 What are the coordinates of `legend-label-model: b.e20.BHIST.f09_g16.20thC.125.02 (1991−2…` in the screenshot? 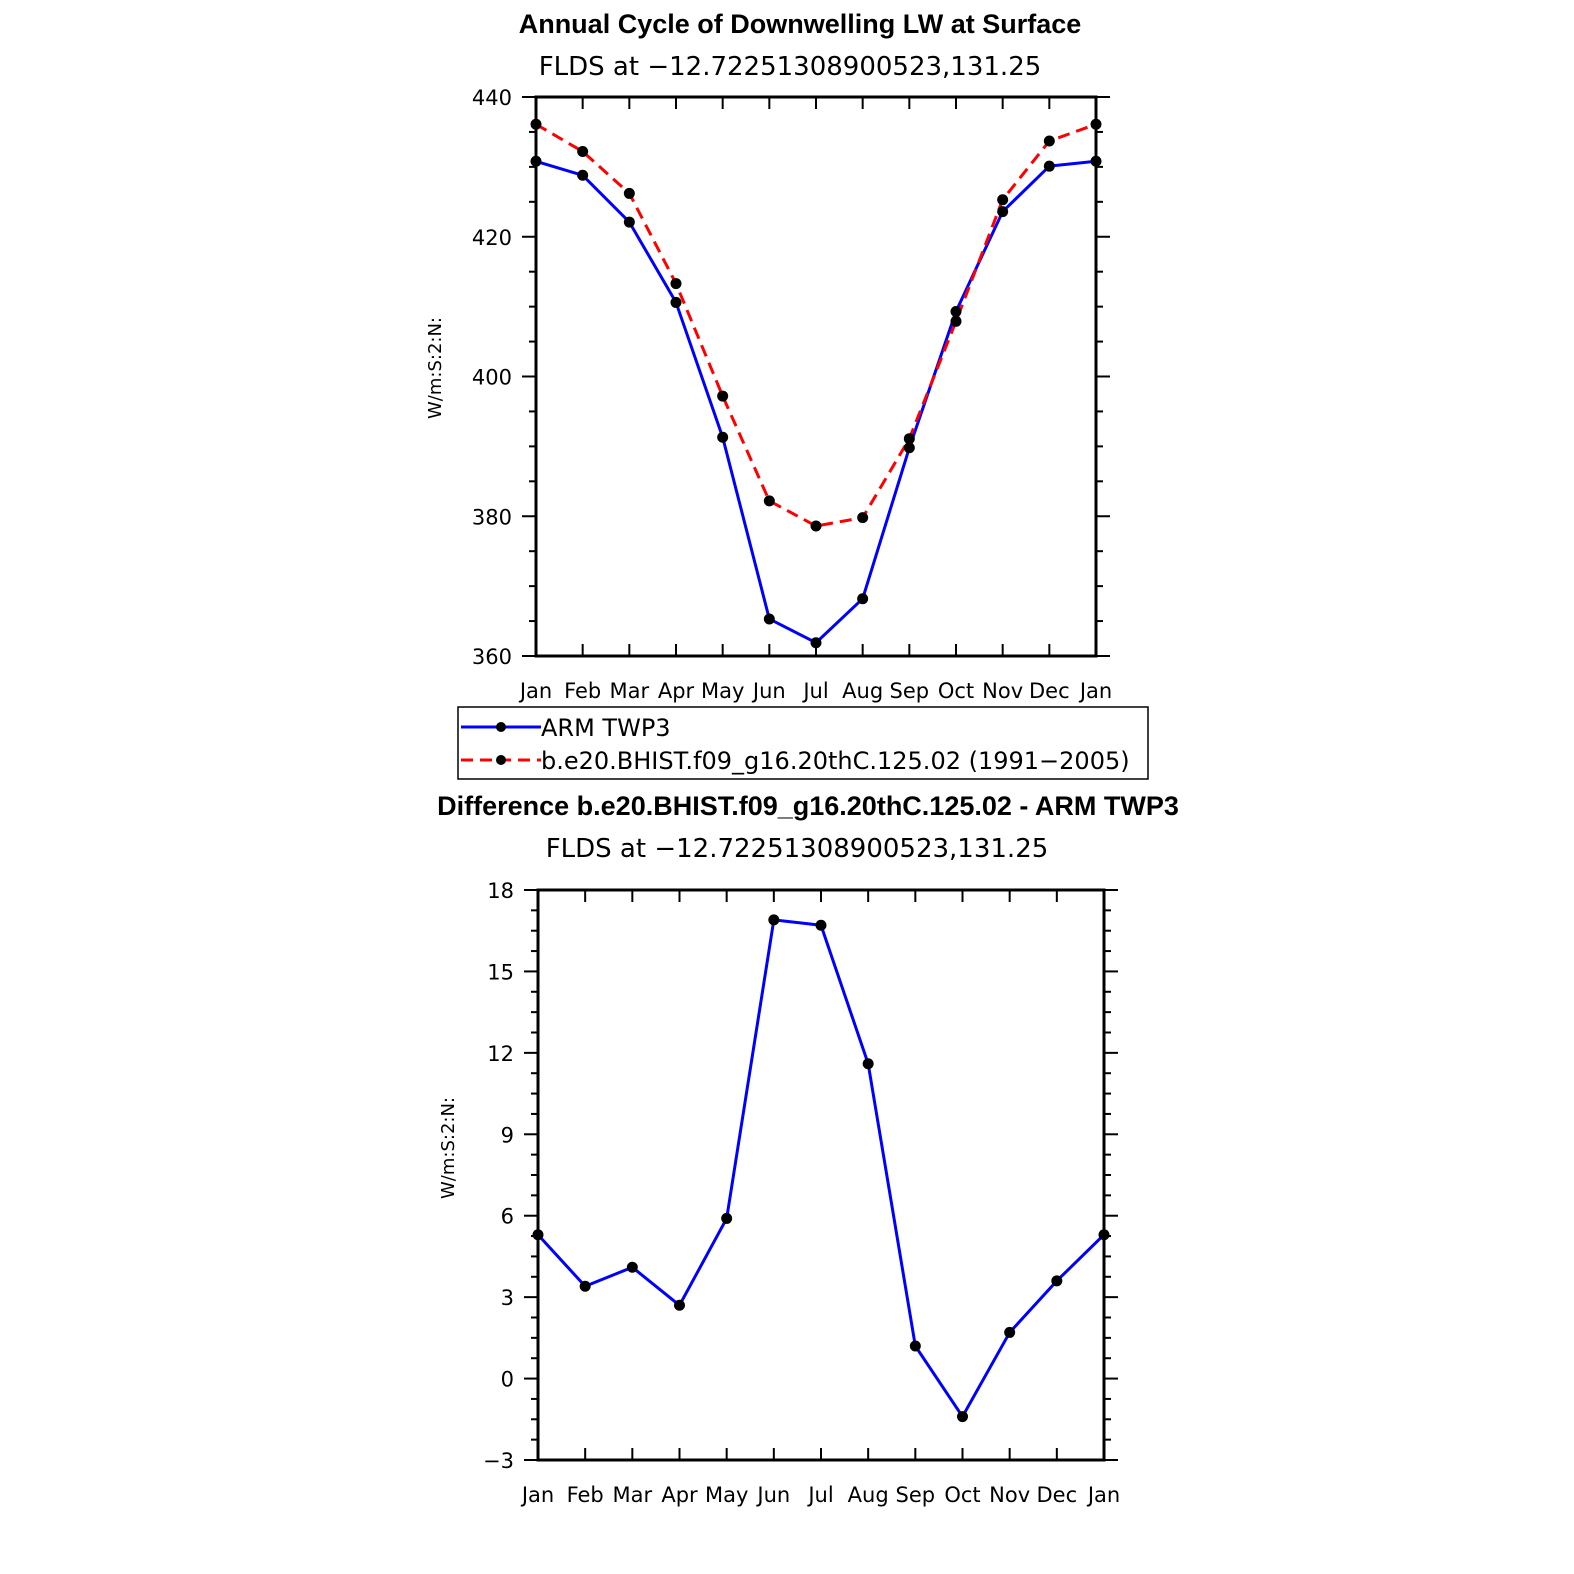 It's located at (835, 761).